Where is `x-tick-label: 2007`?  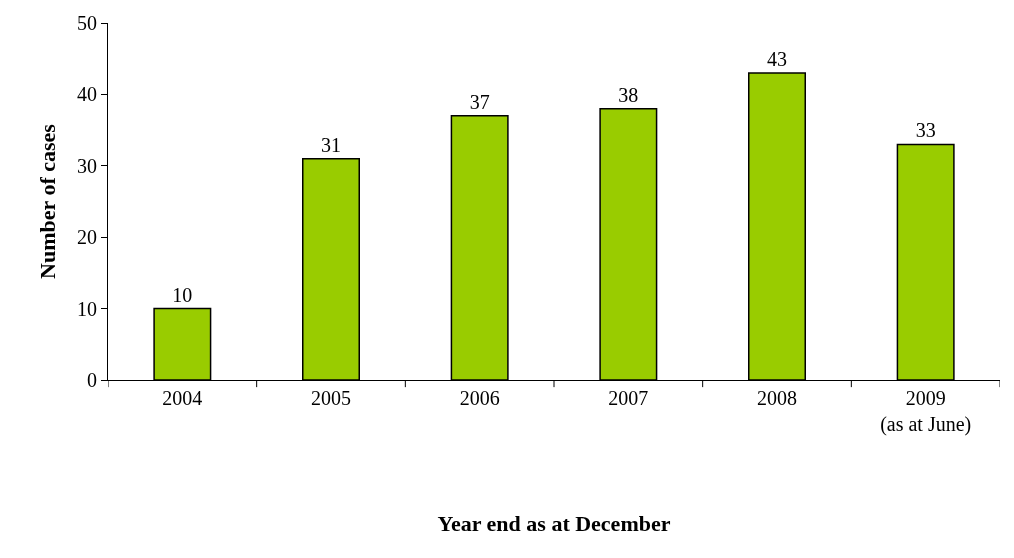 x-tick-label: 2007 is located at coordinates (628, 398).